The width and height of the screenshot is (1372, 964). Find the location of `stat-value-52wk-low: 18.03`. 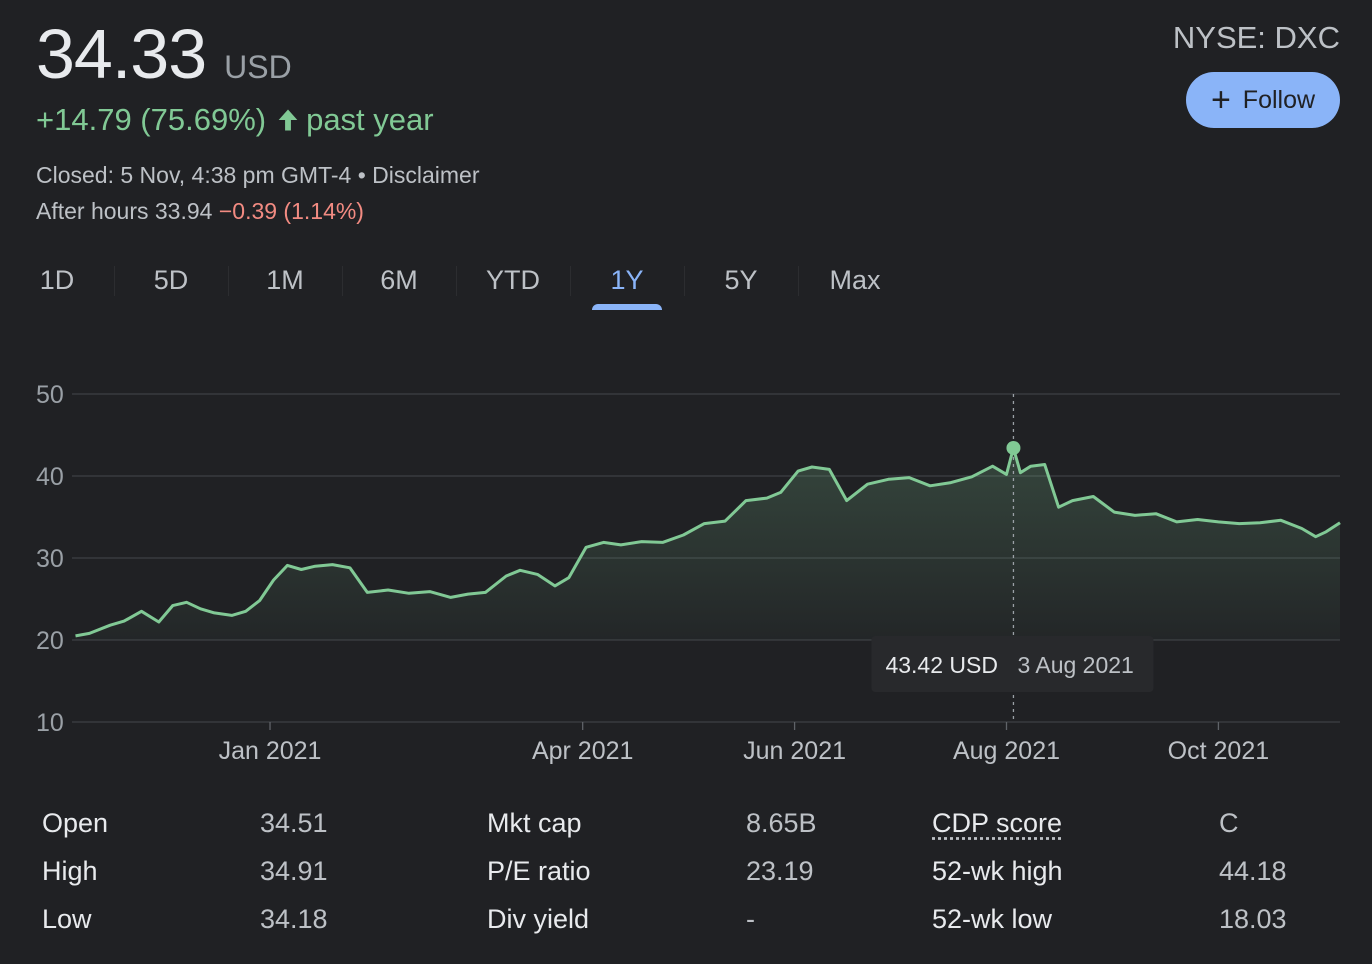

stat-value-52wk-low: 18.03 is located at coordinates (1253, 919).